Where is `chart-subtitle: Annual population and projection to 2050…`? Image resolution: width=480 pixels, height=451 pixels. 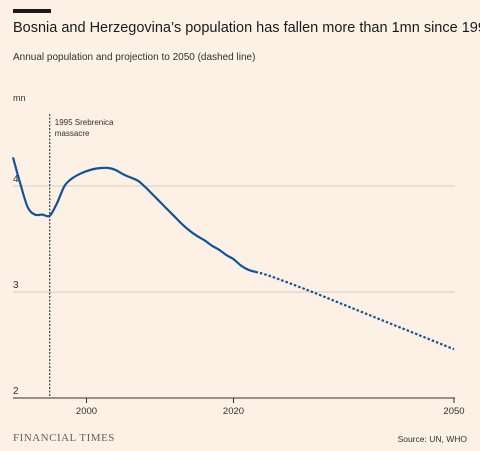
chart-subtitle: Annual population and projection to 2050… is located at coordinates (134, 57).